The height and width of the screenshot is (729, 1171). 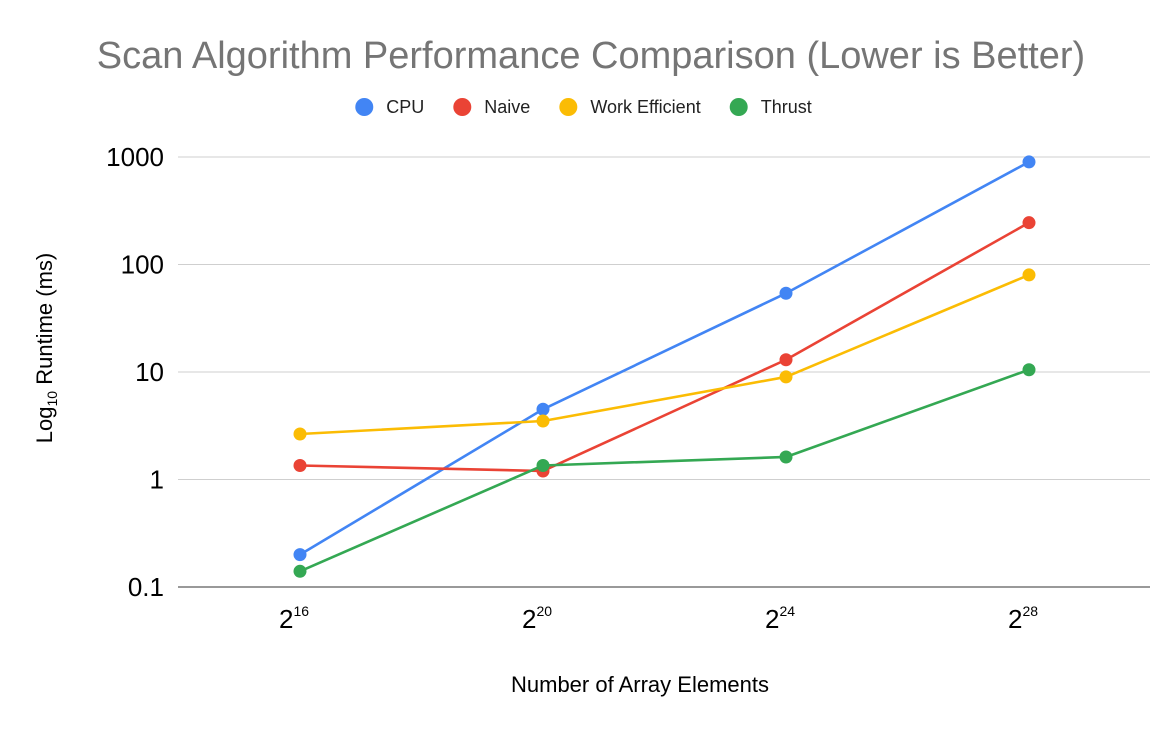 I want to click on x-tick-label: 220, so click(x=537, y=618).